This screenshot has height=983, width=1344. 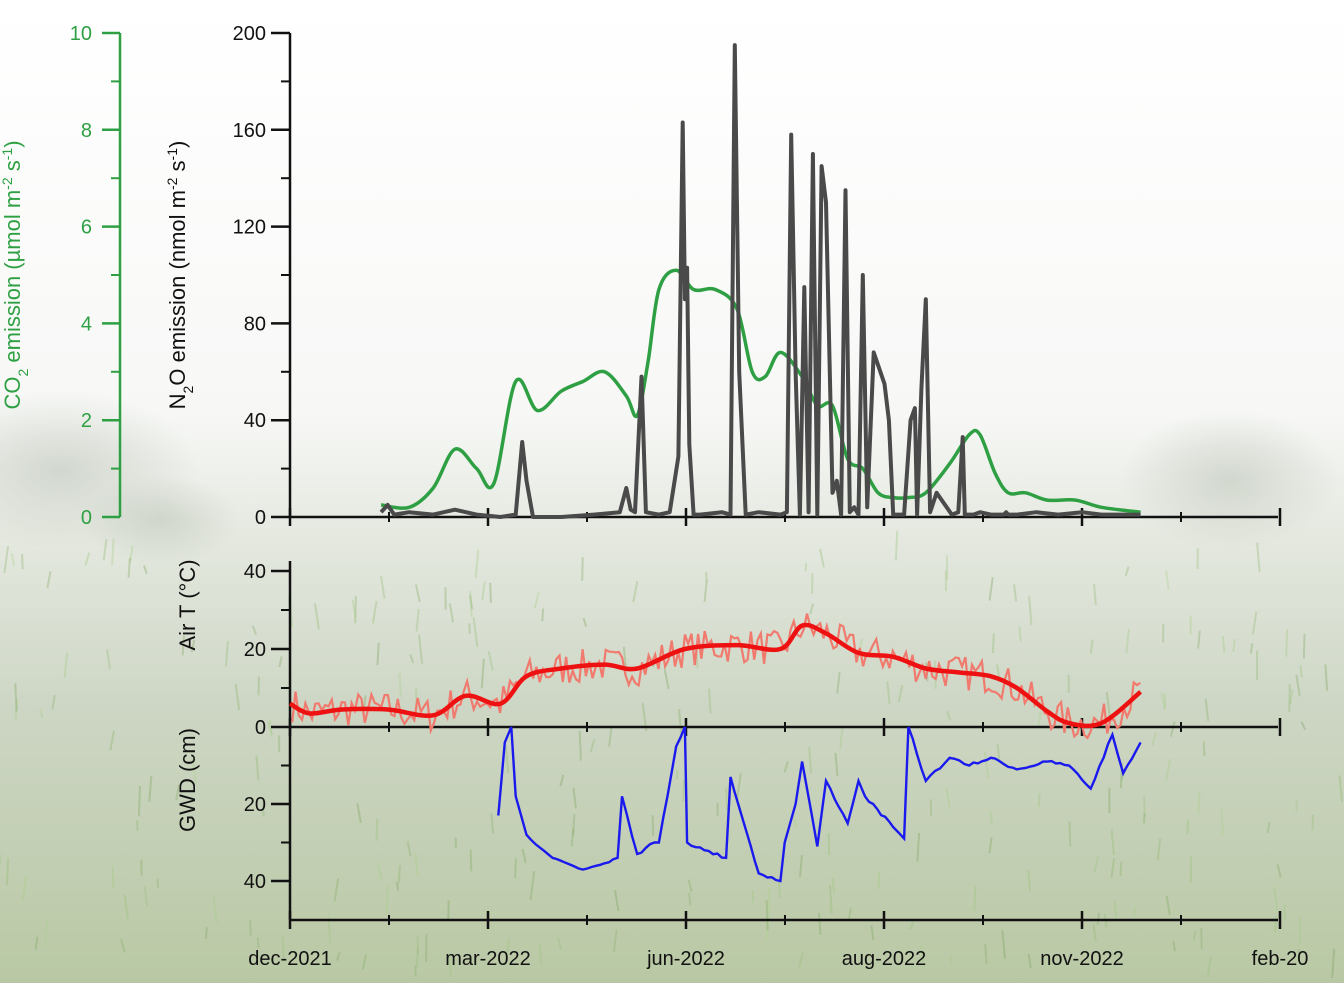 What do you see at coordinates (86, 131) in the screenshot?
I see `co2-tick-label: 8` at bounding box center [86, 131].